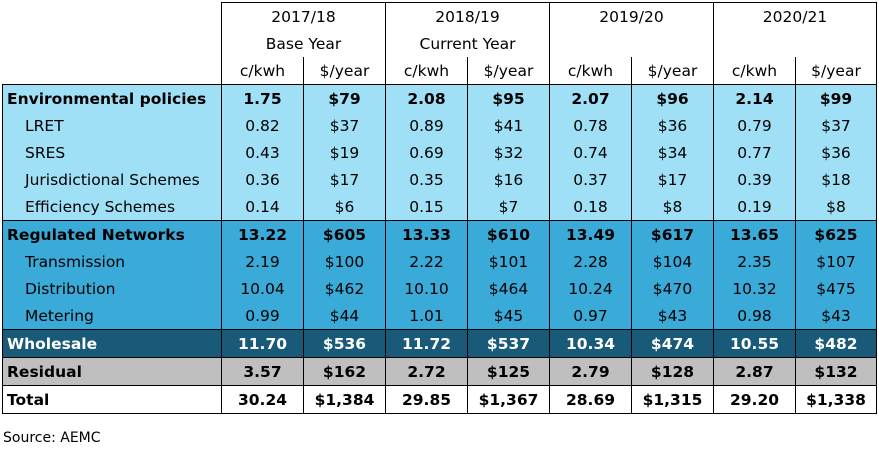 Image resolution: width=879 pixels, height=457 pixels. I want to click on cell-value: $19, so click(344, 152).